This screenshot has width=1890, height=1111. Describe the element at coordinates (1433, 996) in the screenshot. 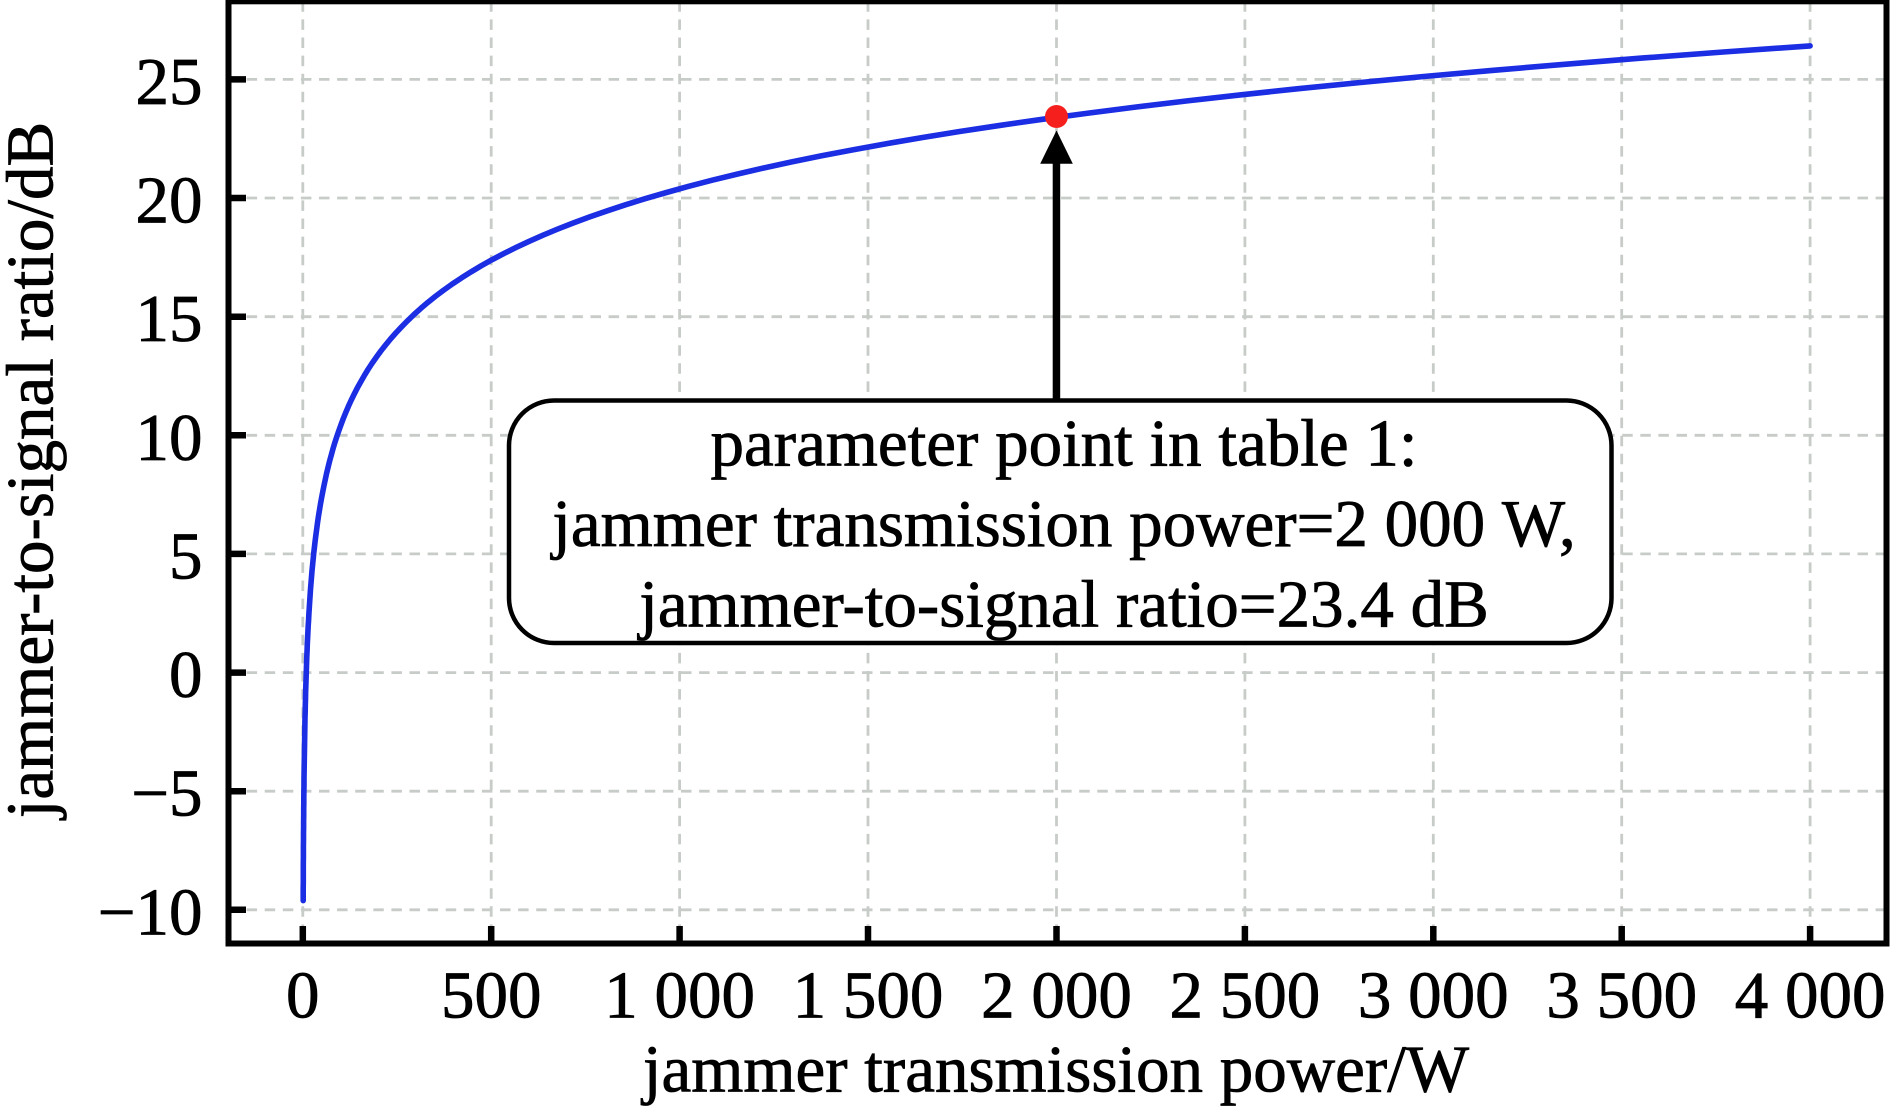

I see `svg-text: 3 000` at that location.